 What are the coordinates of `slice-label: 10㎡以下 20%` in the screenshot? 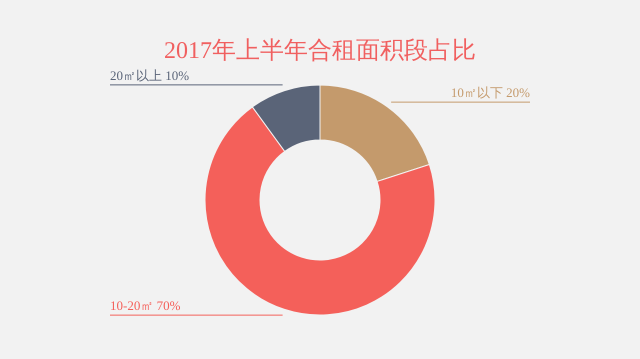 It's located at (490, 92).